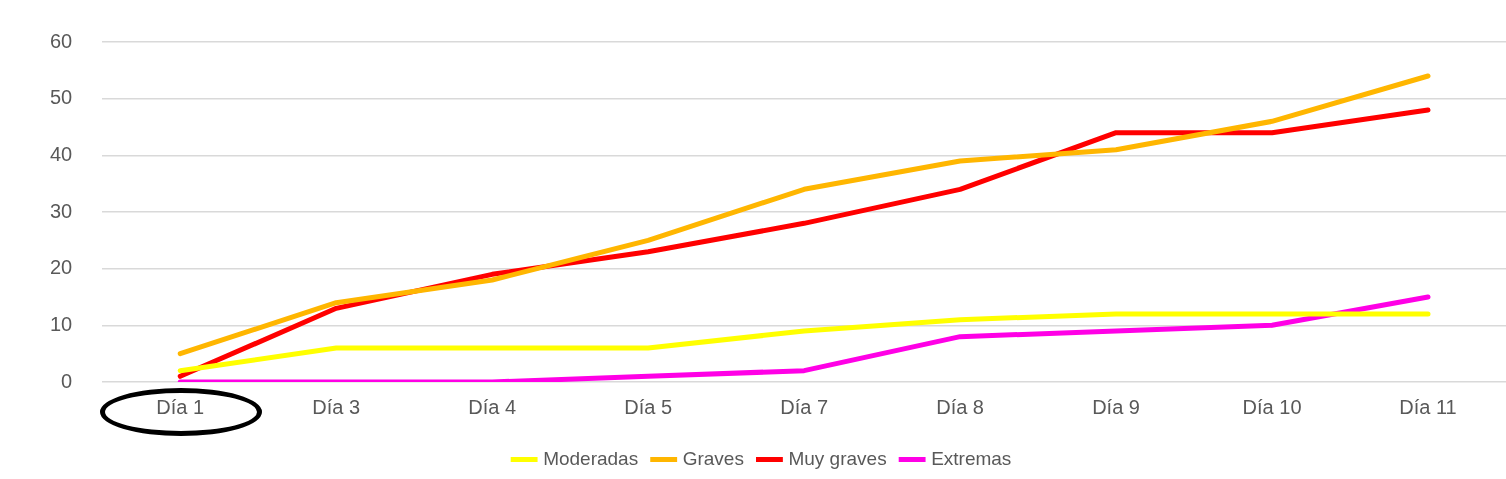  Describe the element at coordinates (61, 97) in the screenshot. I see `y-tick-label: 50` at that location.